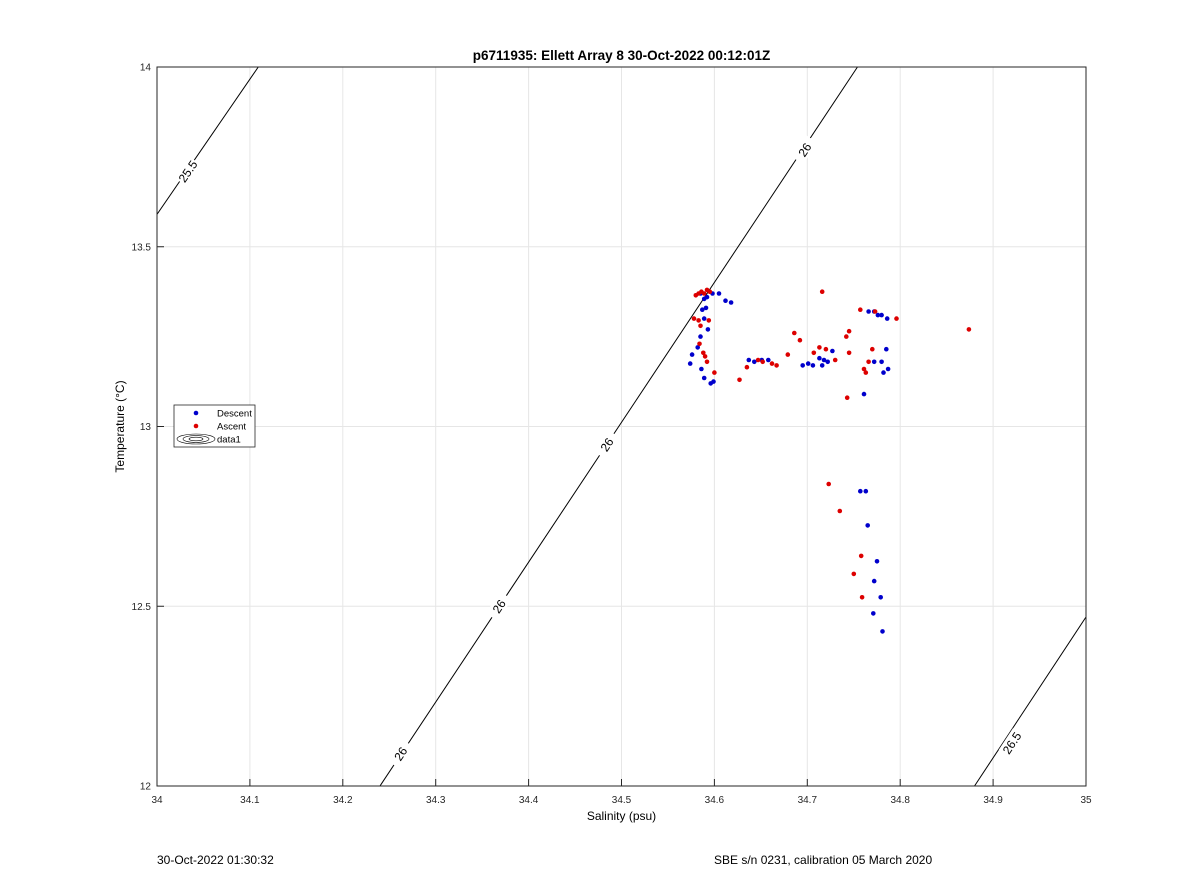  Describe the element at coordinates (621, 816) in the screenshot. I see `x-axis-label: Salinity (psu)` at that location.